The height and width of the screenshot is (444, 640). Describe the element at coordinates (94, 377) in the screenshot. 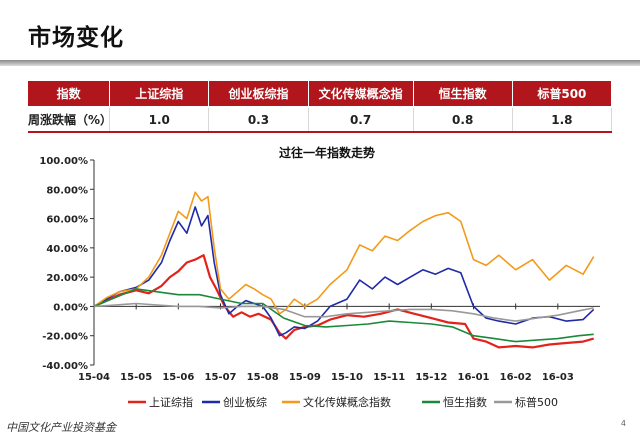

I see `x-tick-label: 15-04` at that location.